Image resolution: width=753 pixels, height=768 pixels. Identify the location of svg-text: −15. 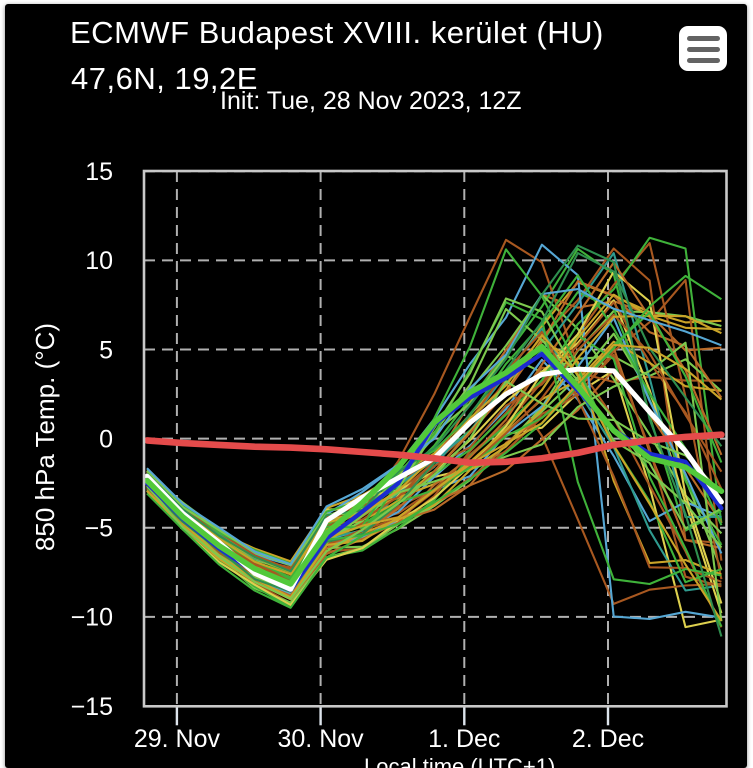
(92, 707).